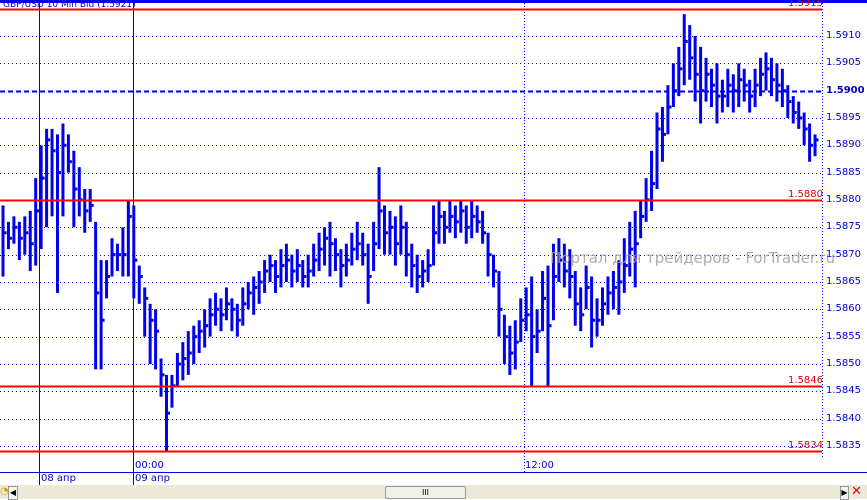 This screenshot has width=867, height=500. What do you see at coordinates (843, 363) in the screenshot?
I see `price-tick-label: 1.5850` at bounding box center [843, 363].